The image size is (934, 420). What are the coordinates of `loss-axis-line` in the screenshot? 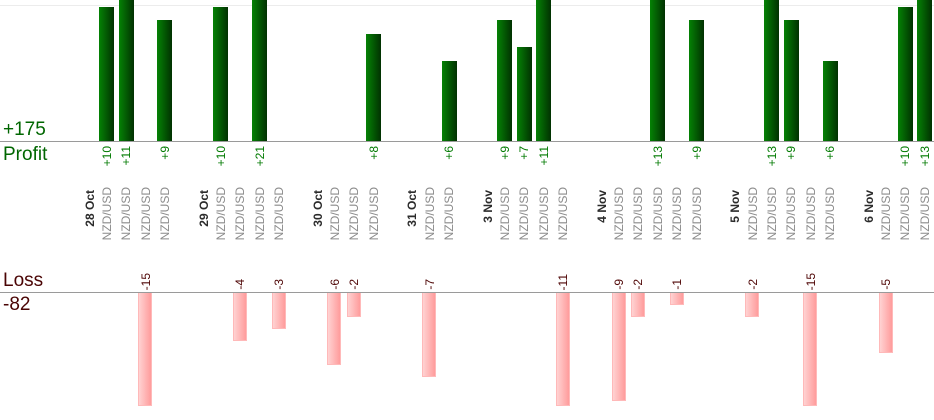 It's located at (467, 292).